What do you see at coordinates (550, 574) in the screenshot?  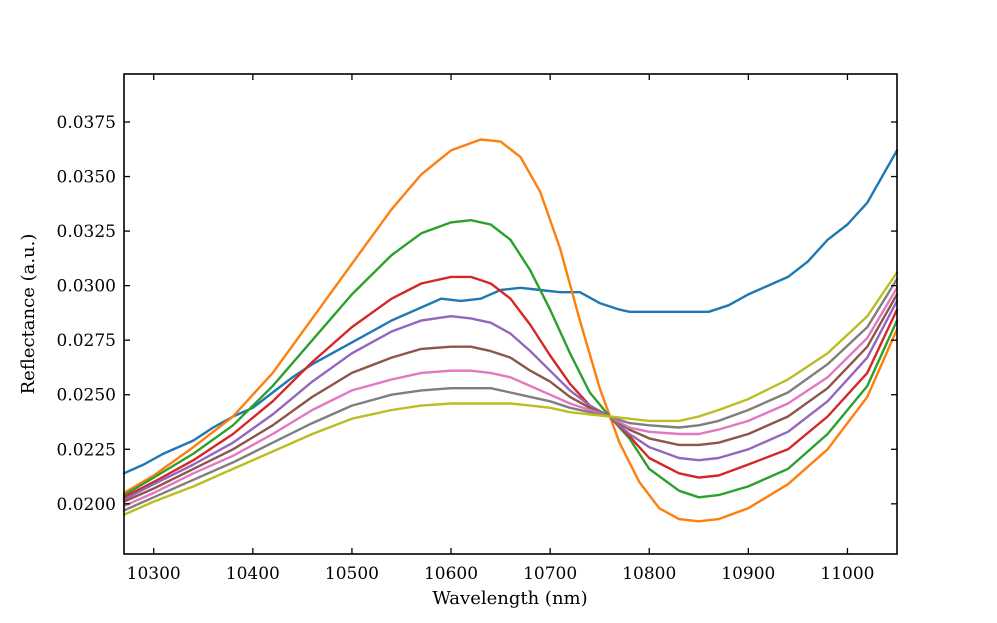 I see `x-tick-label: 10700` at bounding box center [550, 574].